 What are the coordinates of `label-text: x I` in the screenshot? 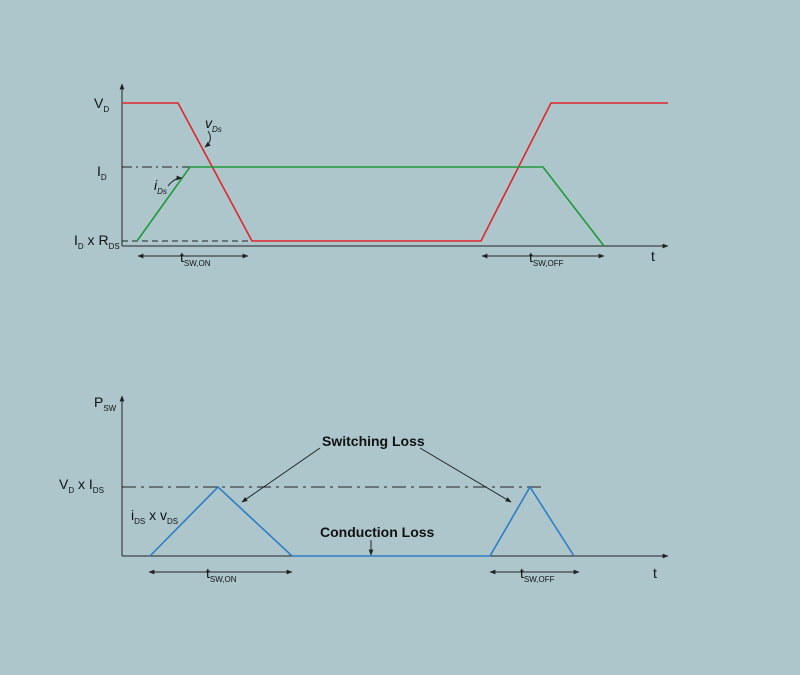 It's located at (83, 484).